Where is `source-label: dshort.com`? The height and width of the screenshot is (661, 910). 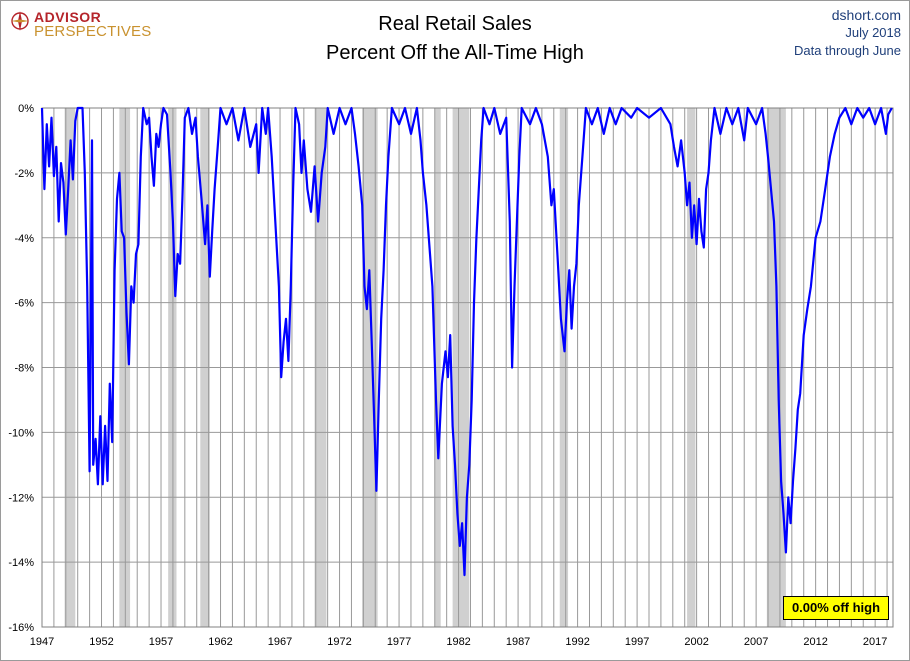
source-label: dshort.com is located at coordinates (866, 15).